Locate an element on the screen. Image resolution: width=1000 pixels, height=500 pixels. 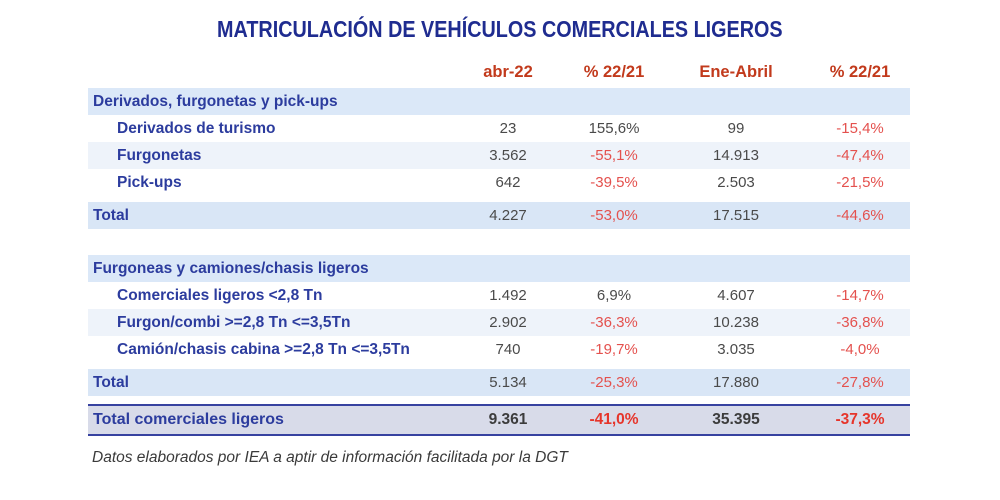
value-pct-22-21-acum: -47,4% is located at coordinates (860, 155).